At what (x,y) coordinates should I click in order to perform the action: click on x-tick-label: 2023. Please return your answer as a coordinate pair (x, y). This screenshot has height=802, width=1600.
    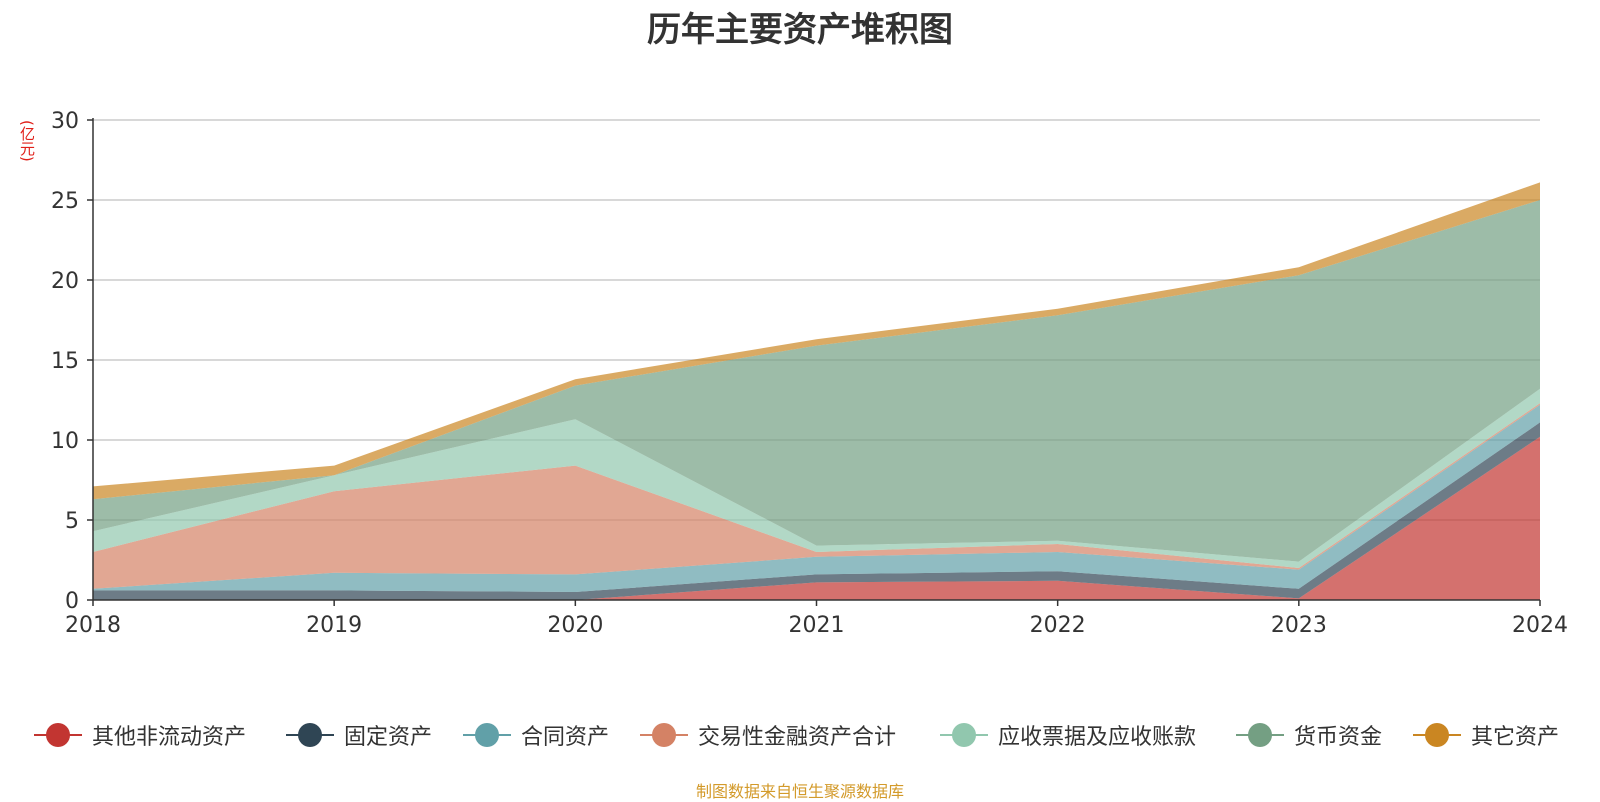
    Looking at the image, I should click on (1299, 625).